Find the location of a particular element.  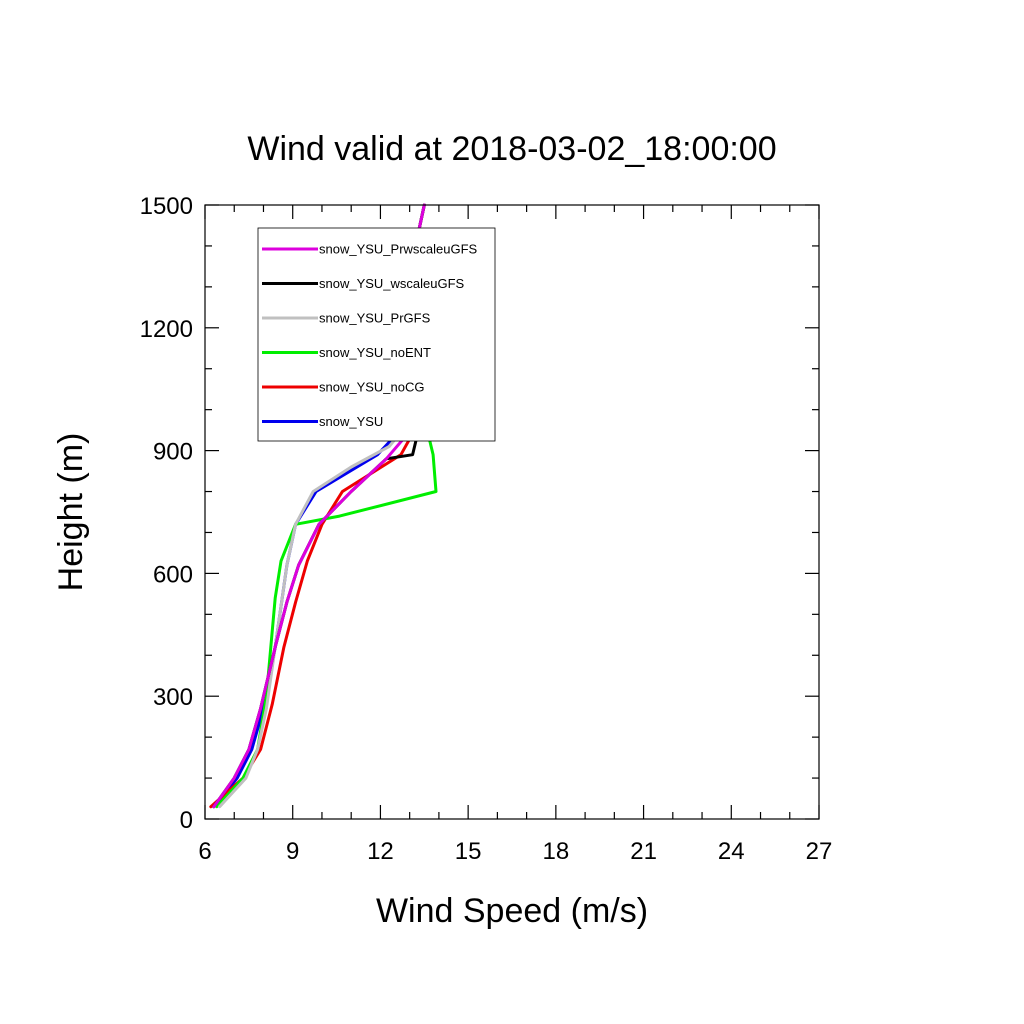

y-tick-label: 0 is located at coordinates (186, 820).